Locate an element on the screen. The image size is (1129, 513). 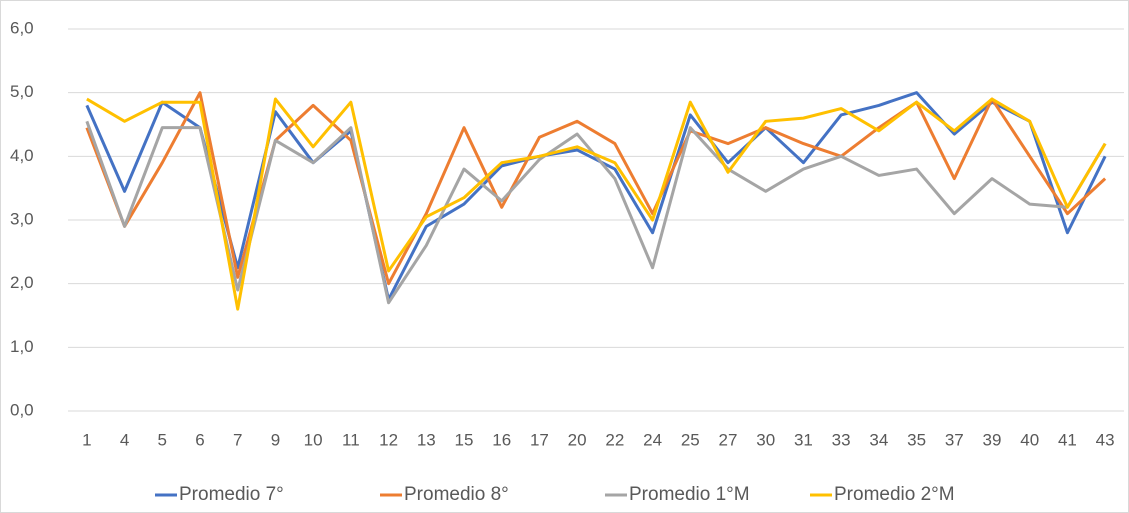
legend-label: Promedio 1°M is located at coordinates (689, 494).